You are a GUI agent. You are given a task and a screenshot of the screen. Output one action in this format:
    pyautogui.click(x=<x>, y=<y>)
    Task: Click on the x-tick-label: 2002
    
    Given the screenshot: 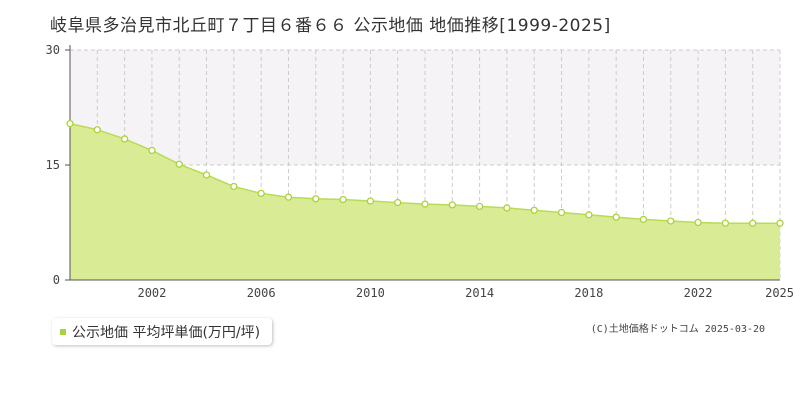 What is the action you would take?
    pyautogui.click(x=151, y=293)
    